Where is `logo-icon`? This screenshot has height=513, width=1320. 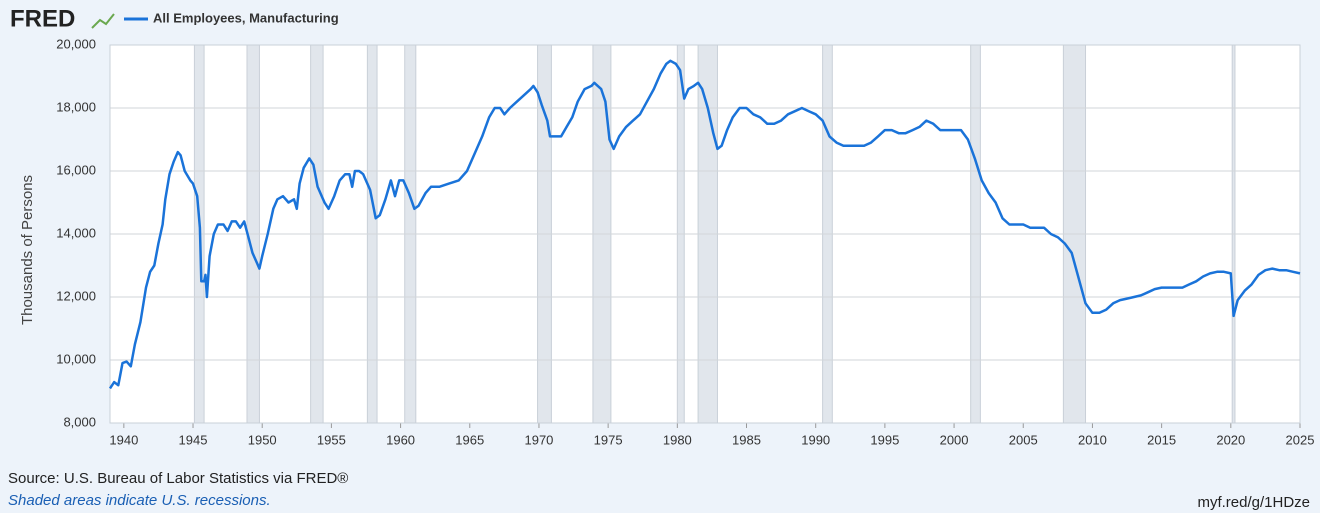 logo-icon is located at coordinates (103, 21).